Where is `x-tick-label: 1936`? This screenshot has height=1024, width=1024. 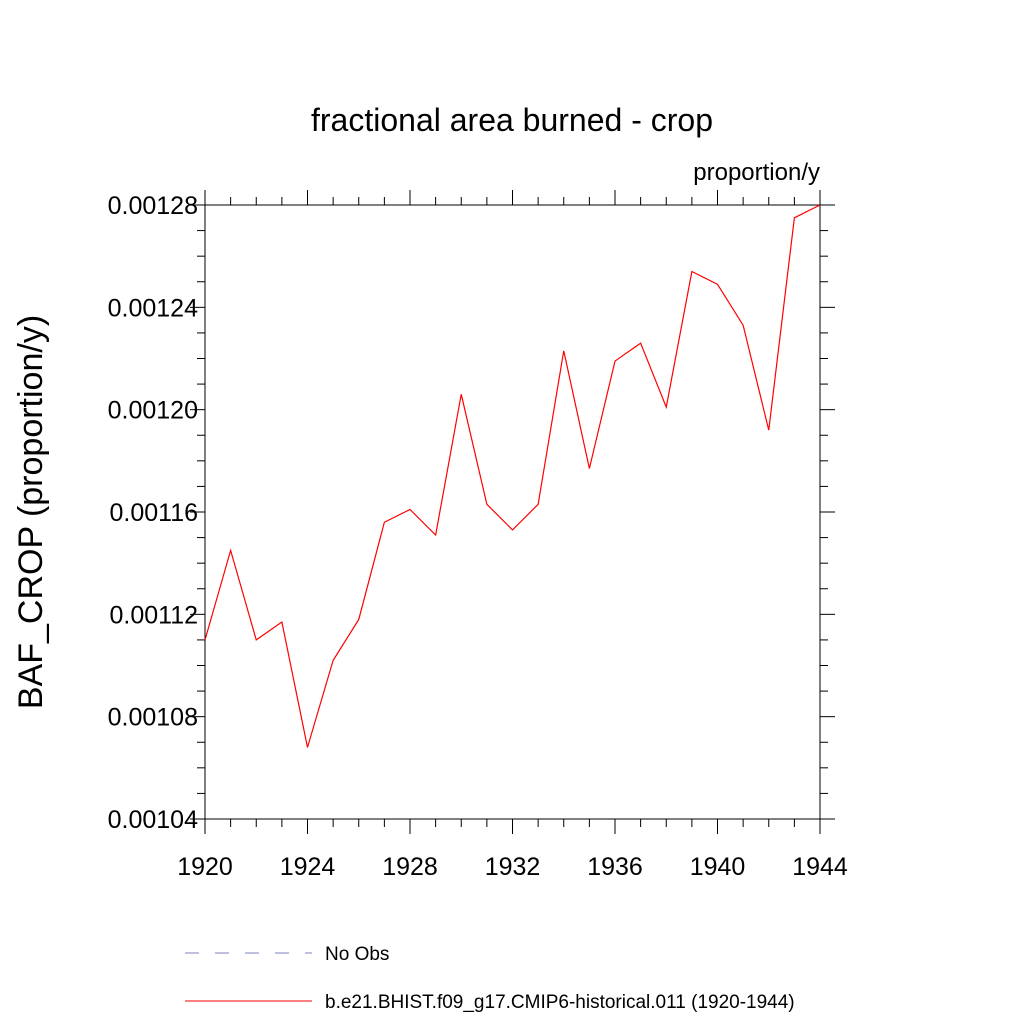 x-tick-label: 1936 is located at coordinates (615, 867).